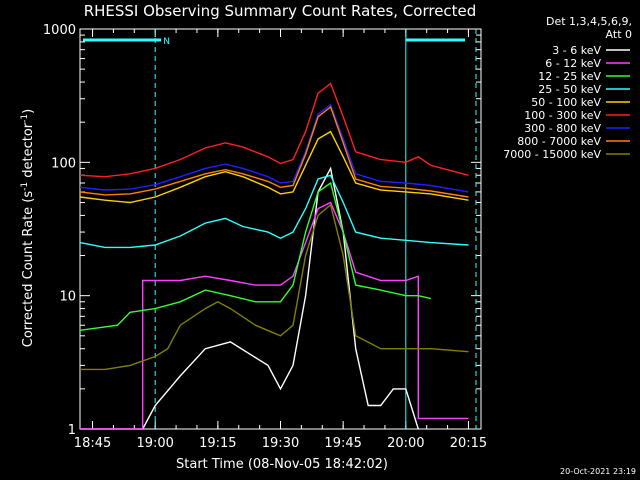 This screenshot has width=640, height=480. Describe the element at coordinates (562, 128) in the screenshot. I see `legend-label: 300 - 800 keV` at that location.